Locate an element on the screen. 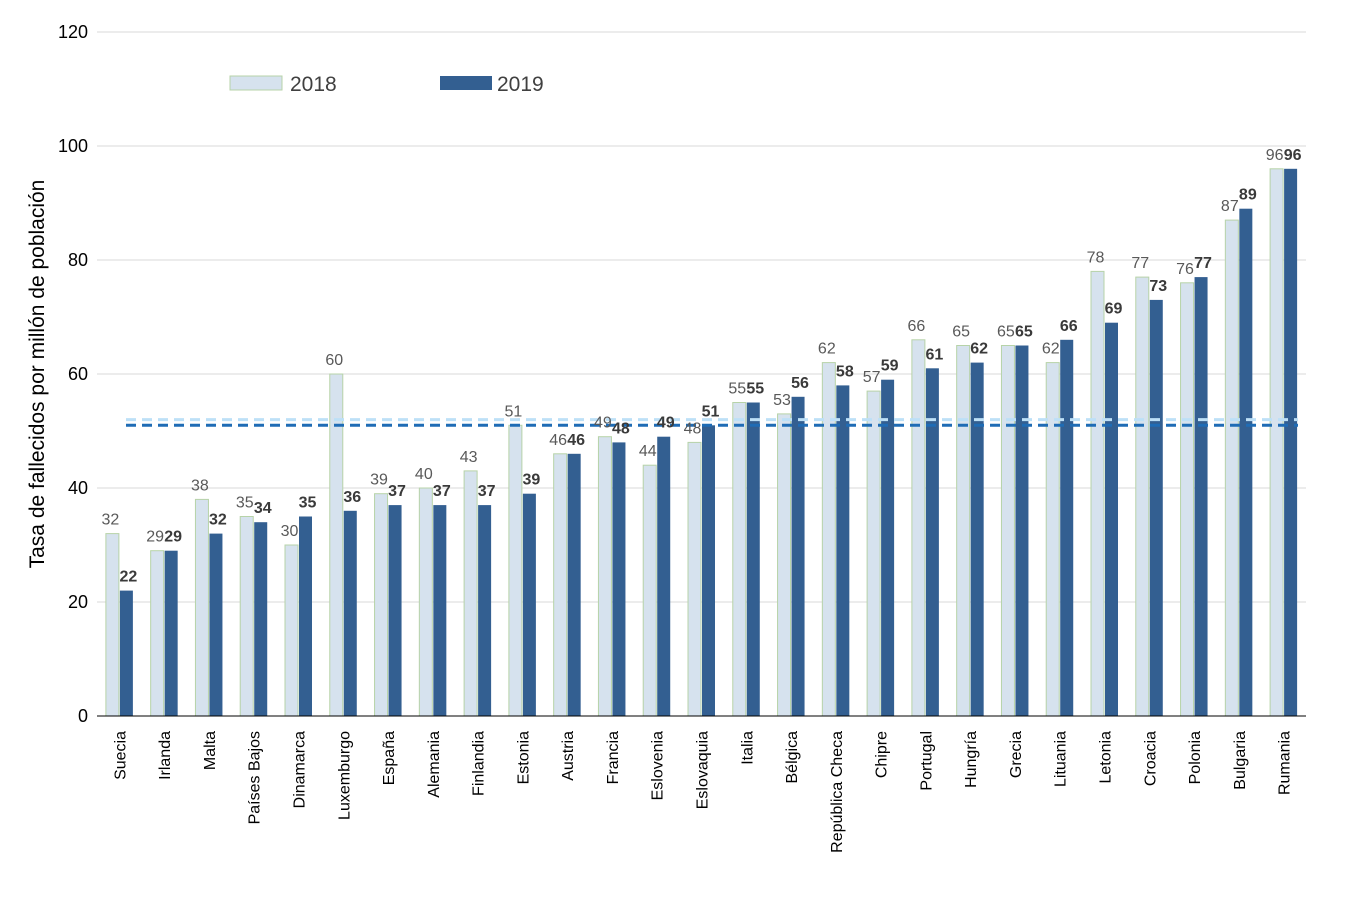 The width and height of the screenshot is (1371, 910). data-label-2019: 35 is located at coordinates (308, 503).